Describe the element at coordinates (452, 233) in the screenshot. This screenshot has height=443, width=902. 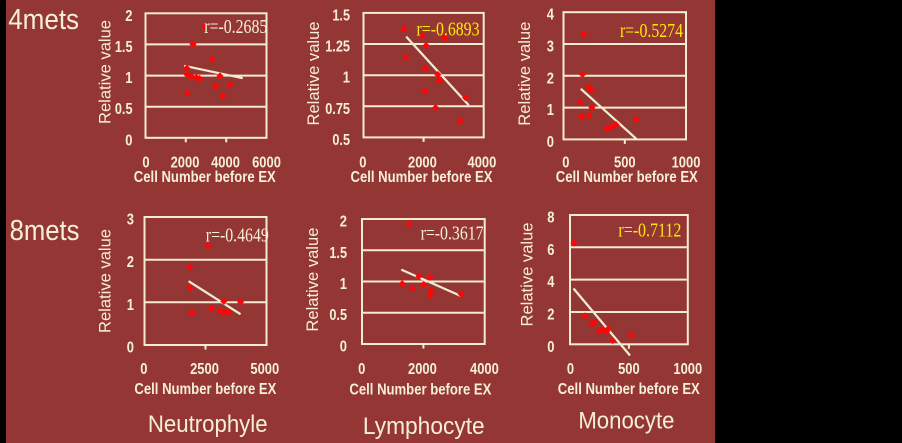
I see `svg-text: r=-0.3617` at that location.